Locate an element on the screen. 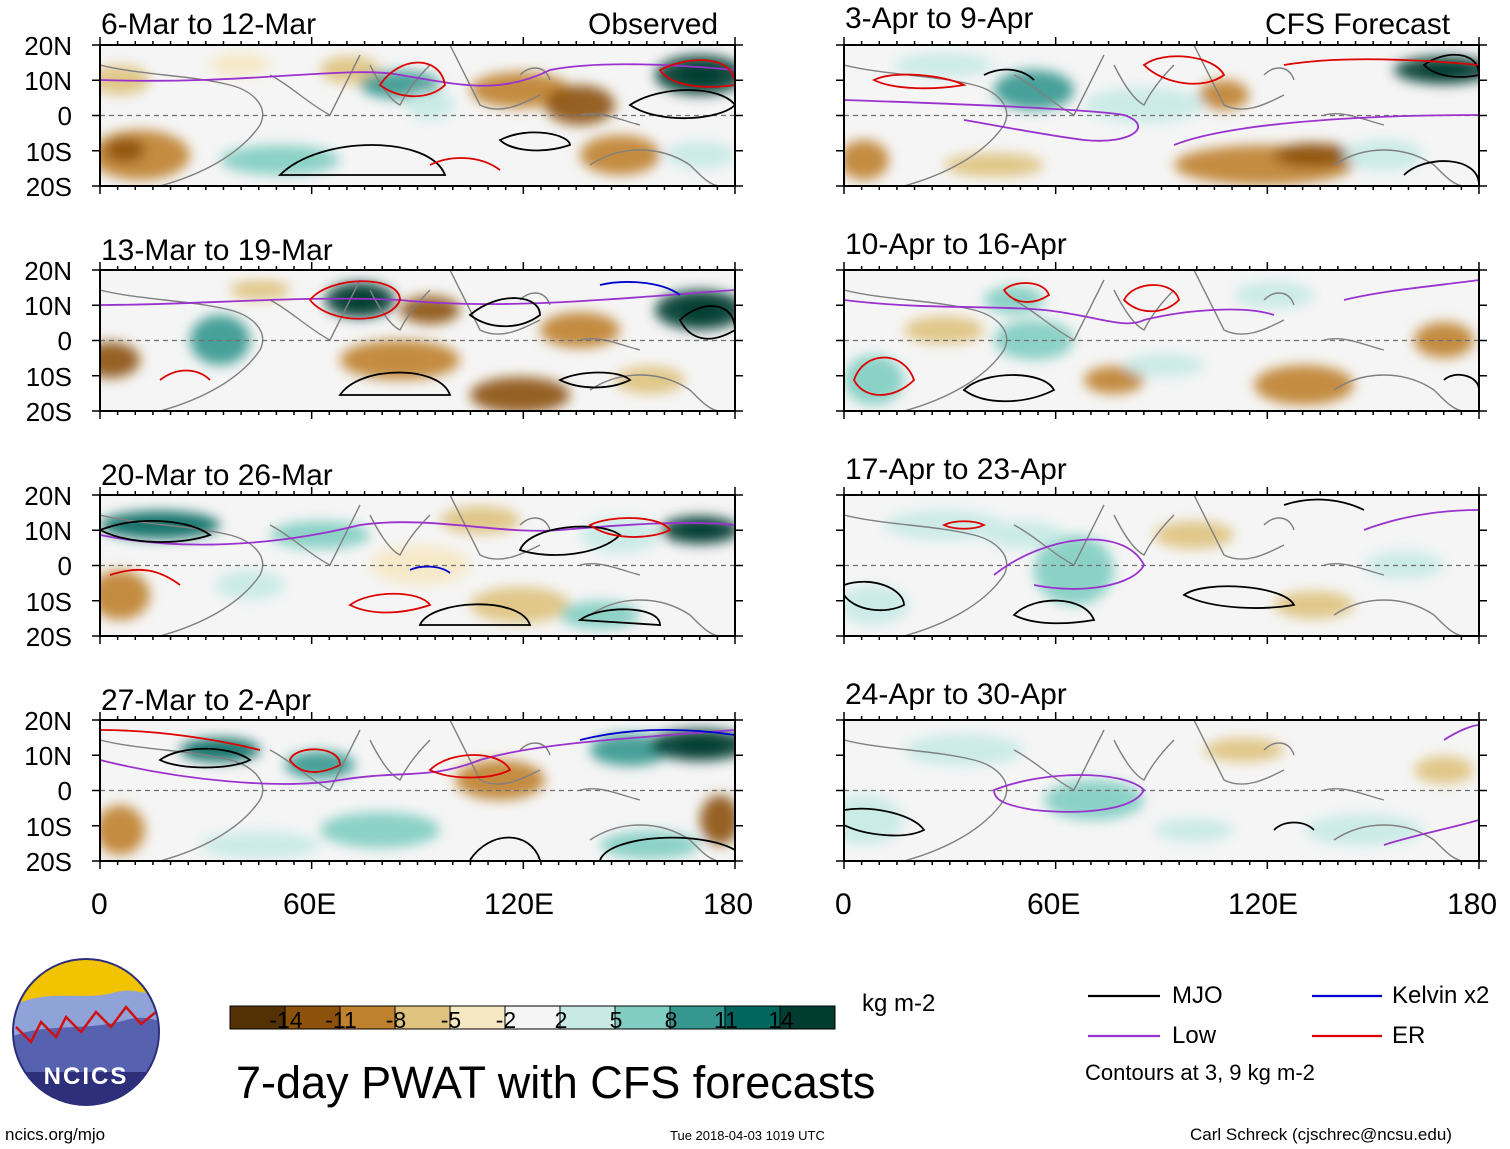 The height and width of the screenshot is (1149, 1510). logo-ring is located at coordinates (86, 1032).